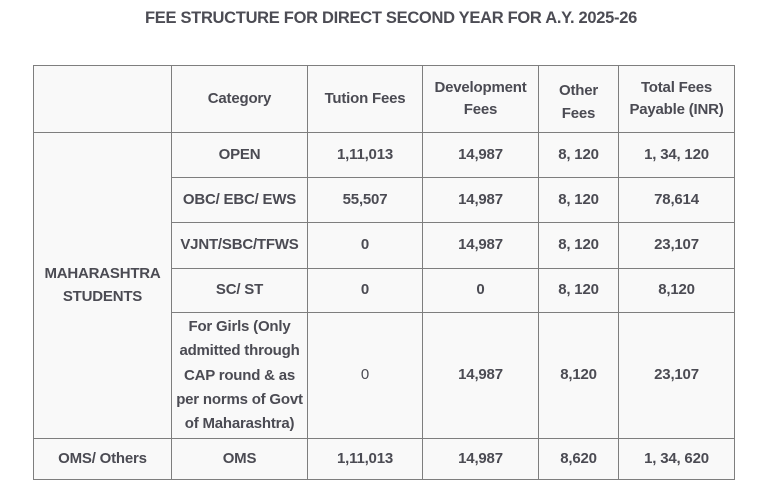 The height and width of the screenshot is (496, 782). What do you see at coordinates (239, 459) in the screenshot?
I see `category-cell: OMS` at bounding box center [239, 459].